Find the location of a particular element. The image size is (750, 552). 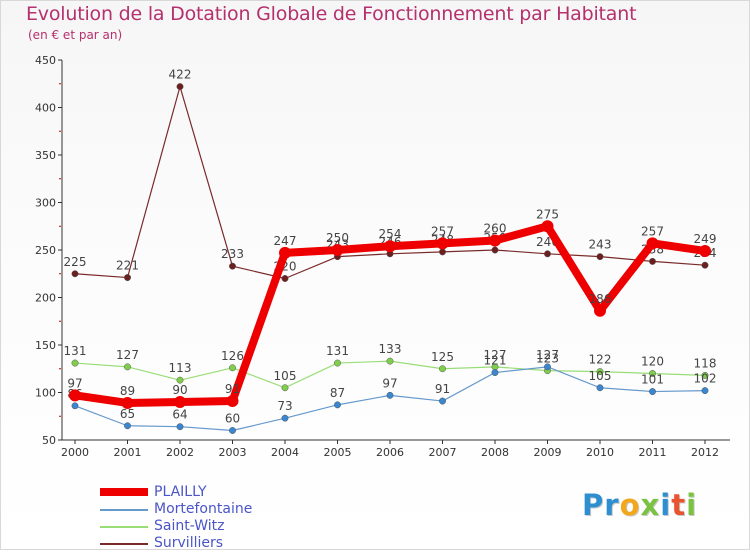

data-label-saint-witz: 125 is located at coordinates (442, 357).